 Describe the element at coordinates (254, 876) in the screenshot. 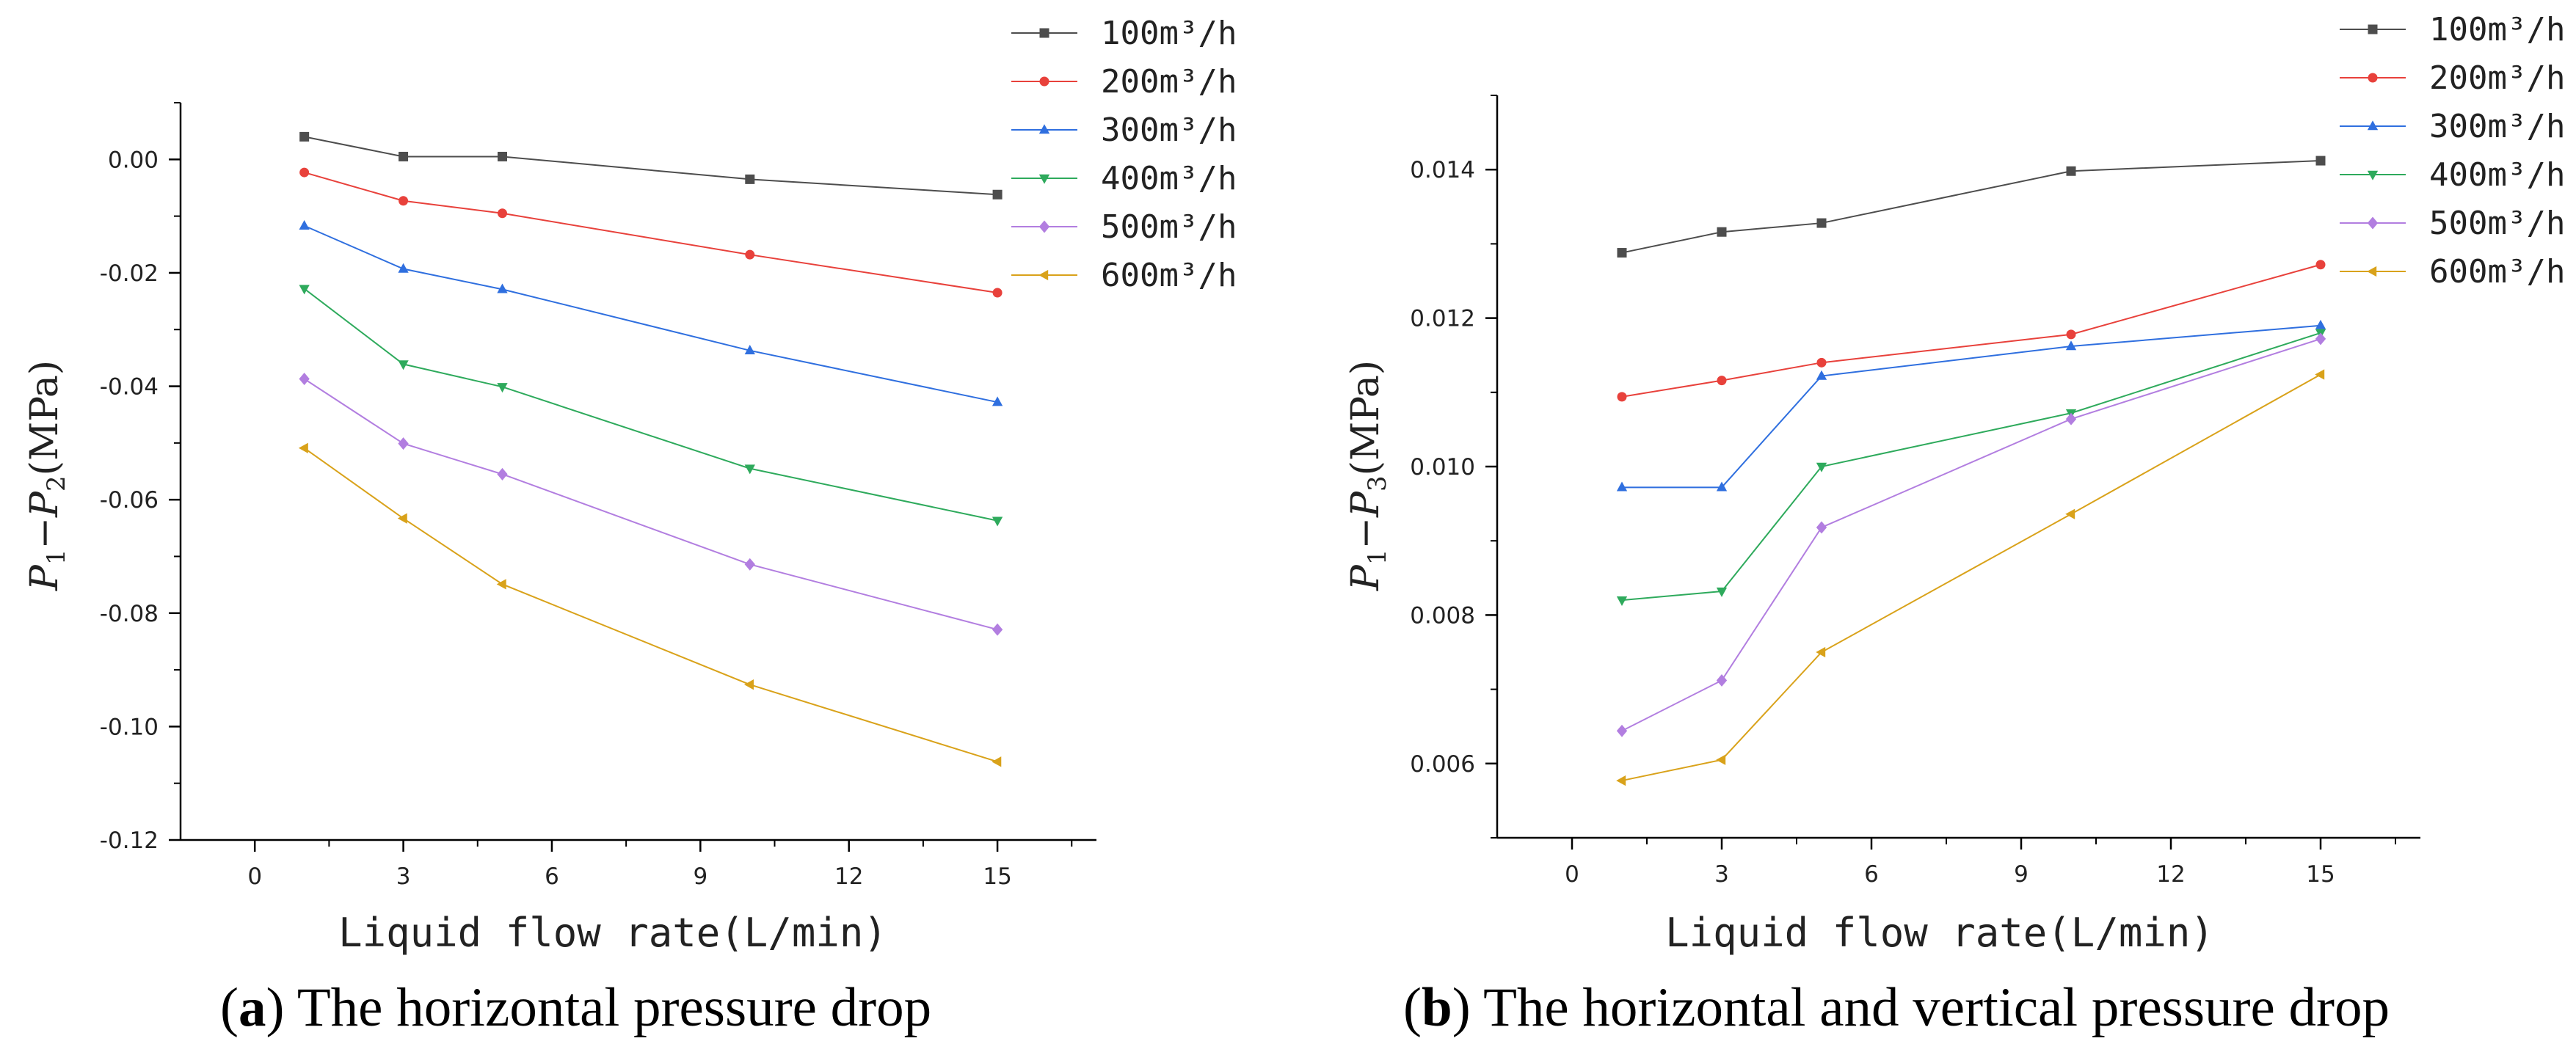

I see `x-tick-label-a: 0` at that location.